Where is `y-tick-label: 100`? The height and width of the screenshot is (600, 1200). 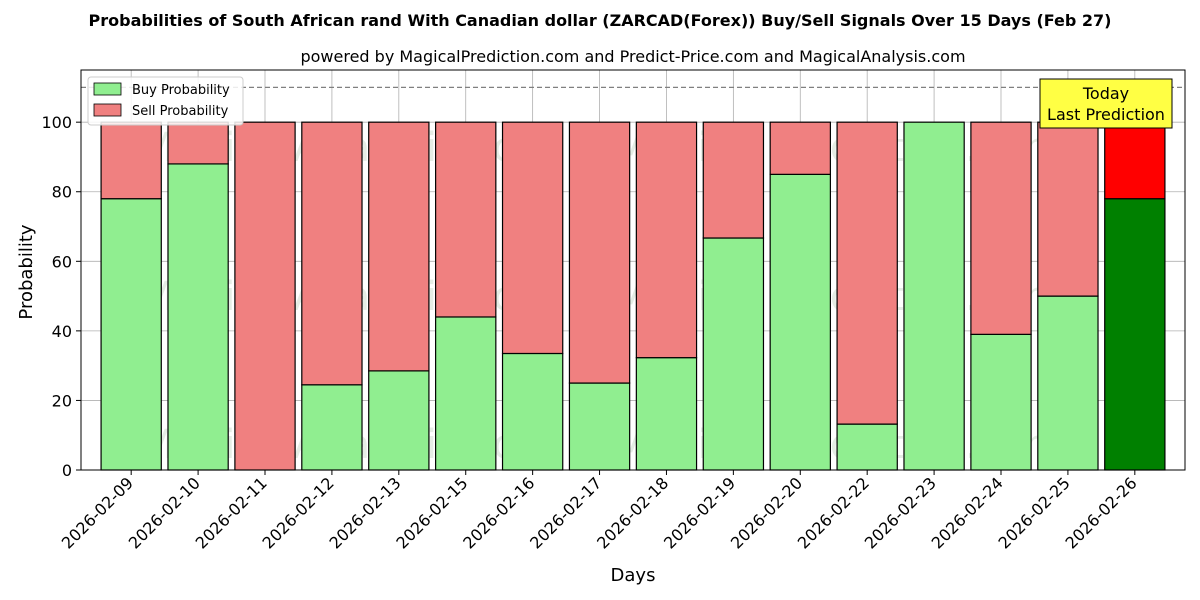 y-tick-label: 100 is located at coordinates (56, 122).